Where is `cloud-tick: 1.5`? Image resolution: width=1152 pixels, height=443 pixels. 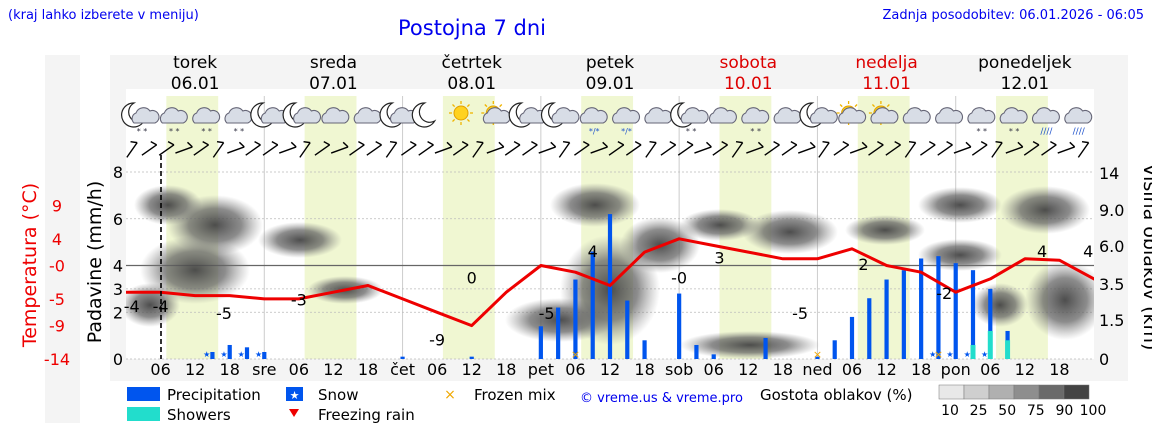
cloud-tick: 1.5 is located at coordinates (1111, 320).